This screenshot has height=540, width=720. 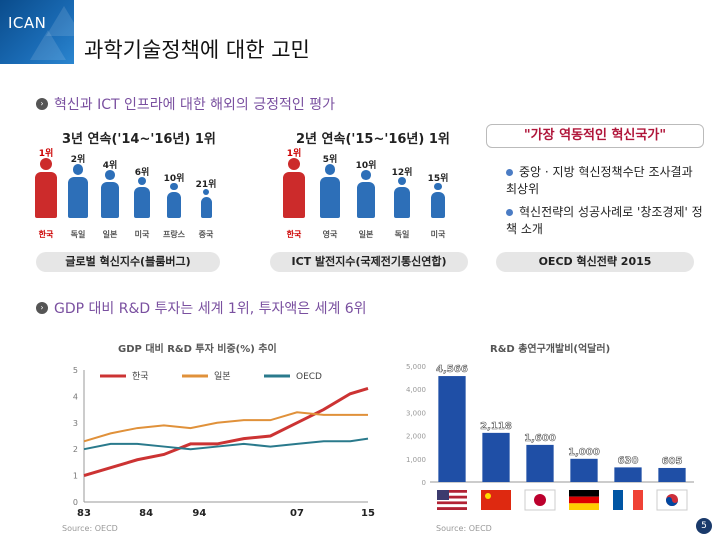 I want to click on y-tick-label: 3,000, so click(x=416, y=413).